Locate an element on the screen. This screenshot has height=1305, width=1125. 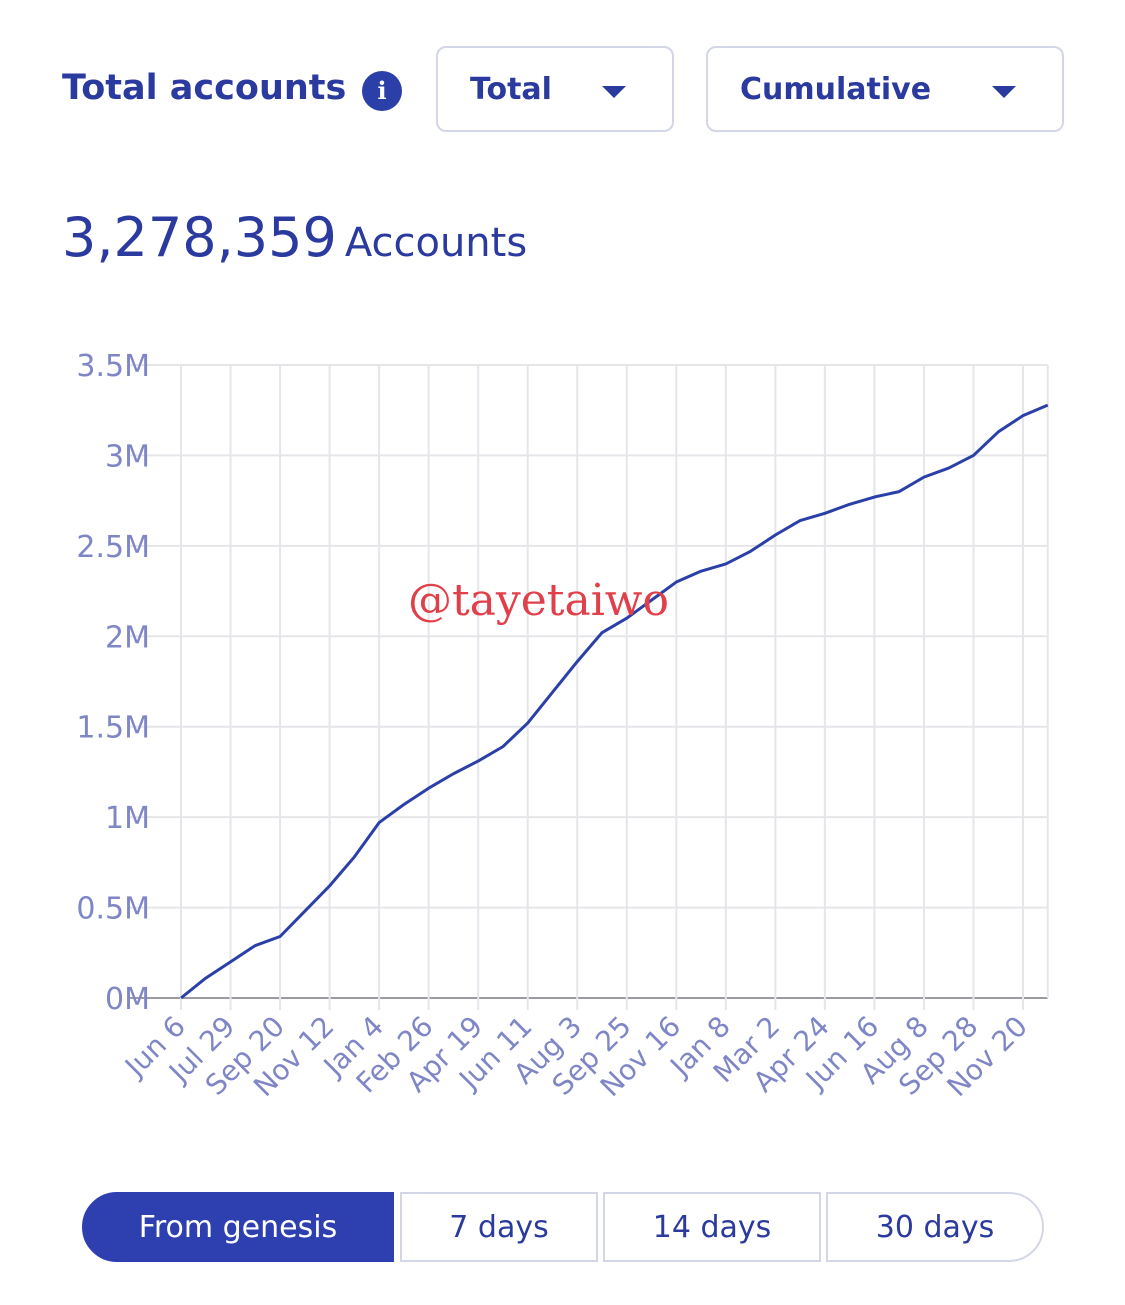
y-tick-label: 0M is located at coordinates (127, 999).